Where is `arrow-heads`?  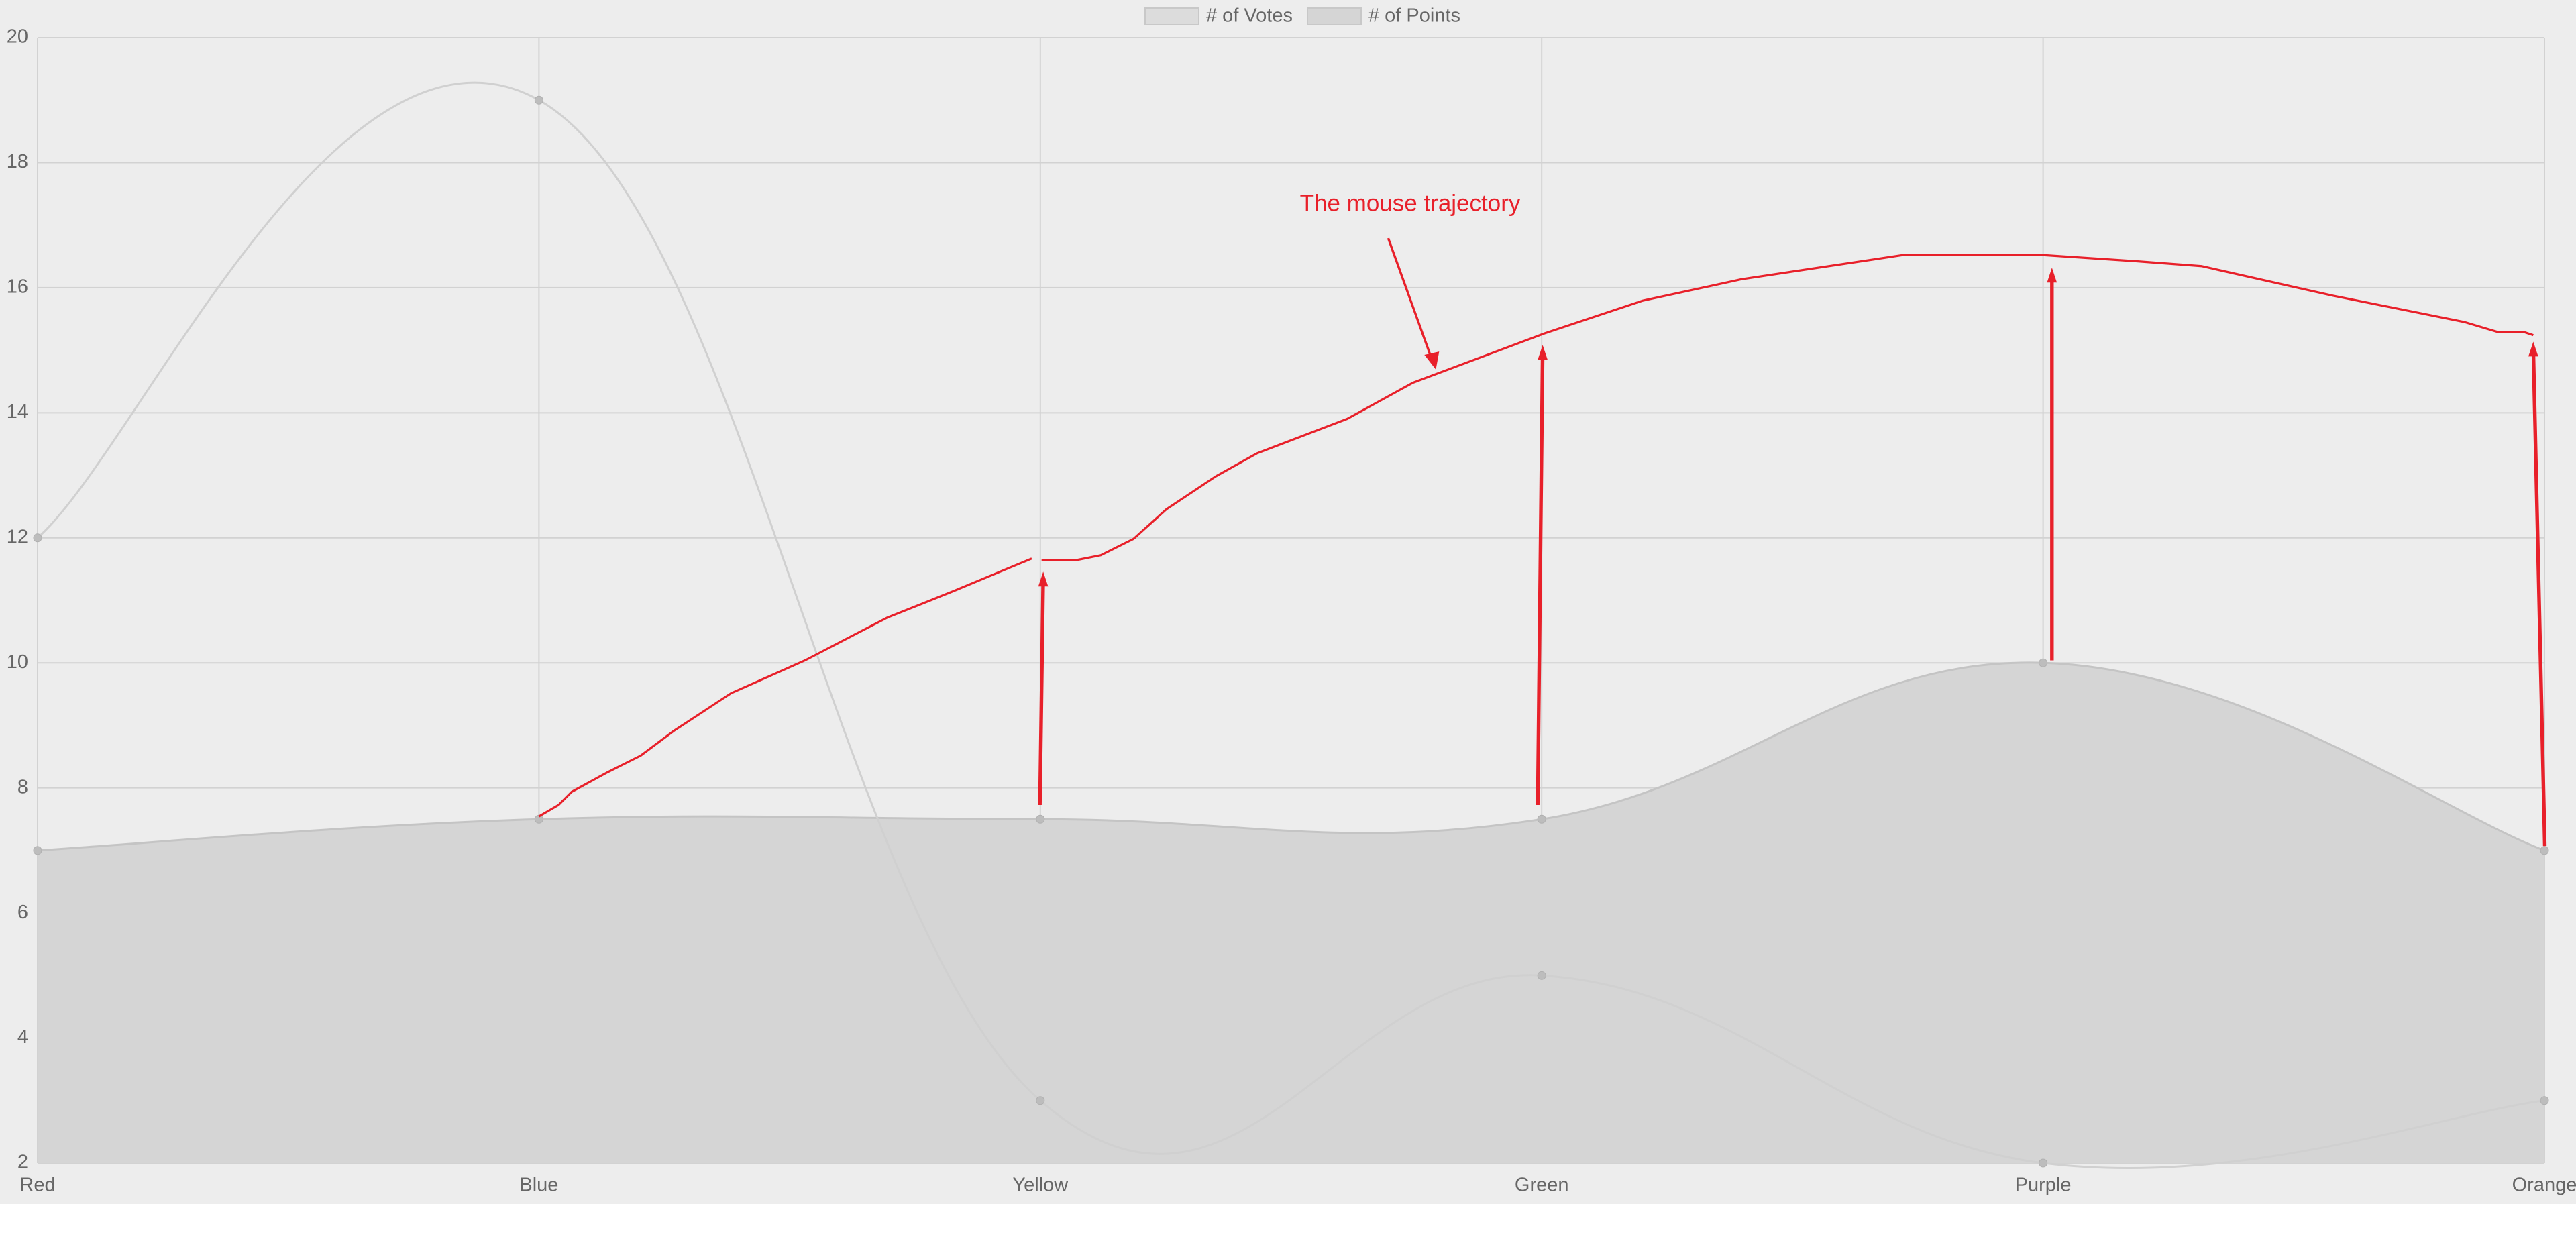
arrow-heads is located at coordinates (1788, 427).